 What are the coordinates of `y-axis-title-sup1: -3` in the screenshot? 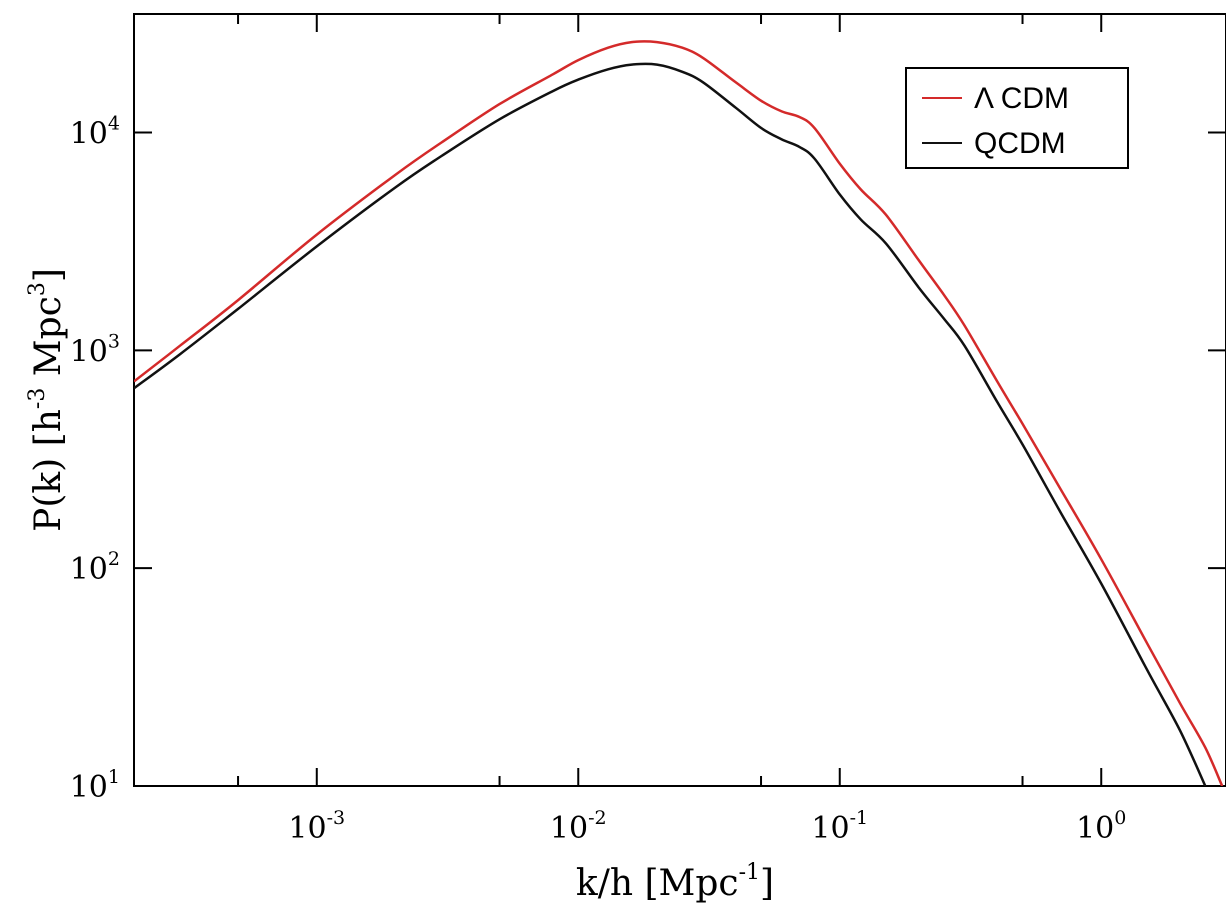 It's located at (37, 398).